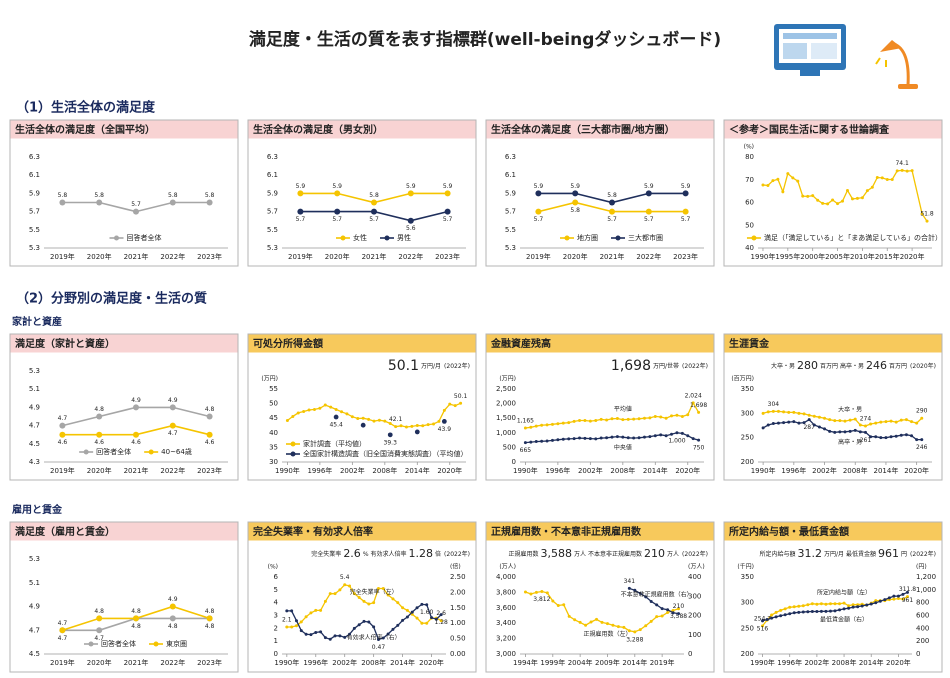 This screenshot has height=678, width=950. What do you see at coordinates (747, 413) in the screenshot?
I see `y-tick-label: 300` at bounding box center [747, 413].